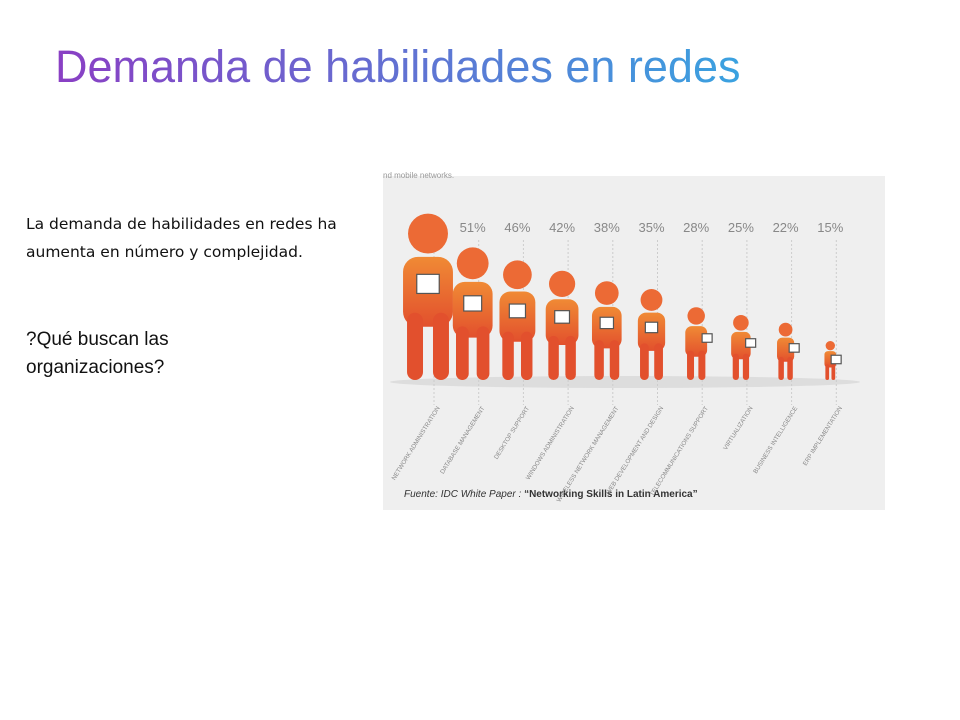 This screenshot has width=960, height=720. Describe the element at coordinates (397, 66) in the screenshot. I see `slide-title: Demanda de habilidades en redes` at that location.